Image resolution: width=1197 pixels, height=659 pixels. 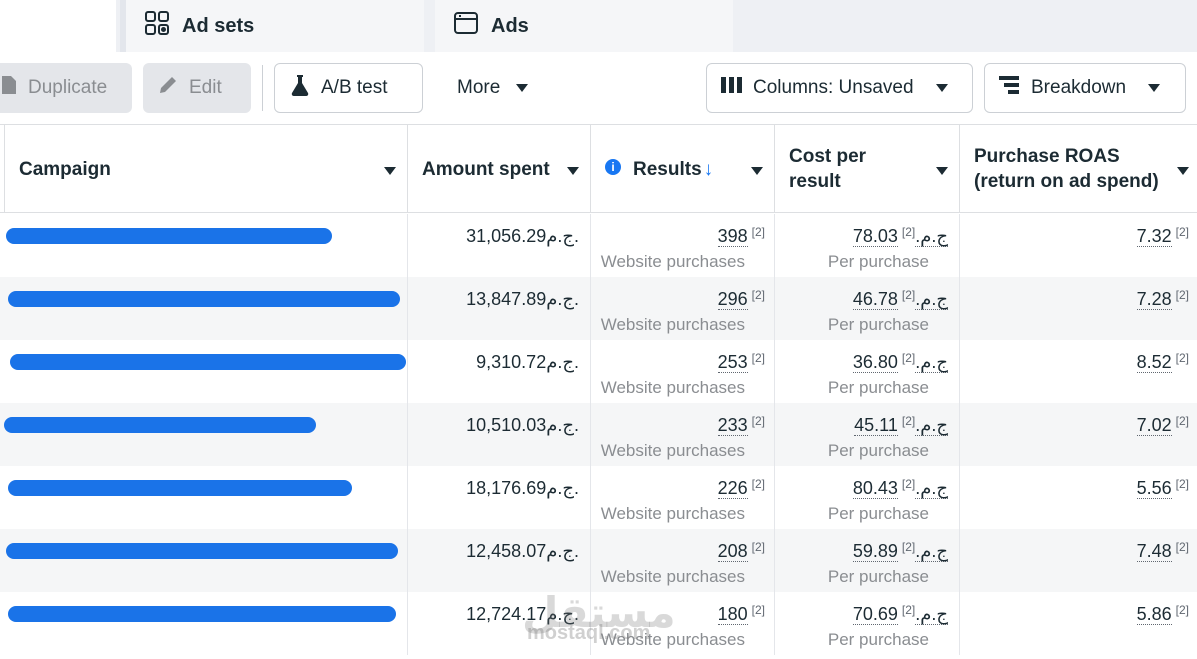 What do you see at coordinates (499, 497) in the screenshot?
I see `amount-spent-cell: 18,176.69ج.م.` at bounding box center [499, 497].